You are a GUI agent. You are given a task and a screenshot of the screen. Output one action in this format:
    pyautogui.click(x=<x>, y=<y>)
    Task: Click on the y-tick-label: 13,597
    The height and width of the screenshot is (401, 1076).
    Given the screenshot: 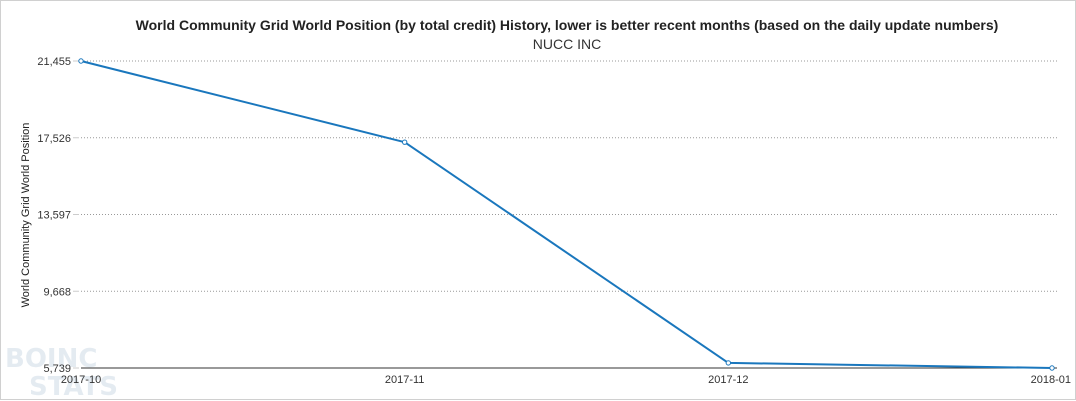 What is the action you would take?
    pyautogui.click(x=54, y=216)
    